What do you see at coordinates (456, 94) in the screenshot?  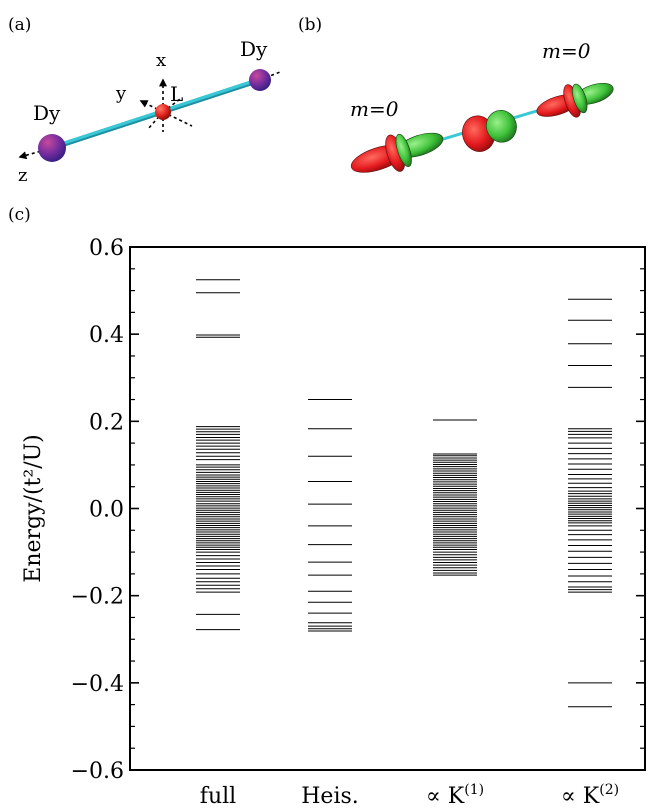 I see `panel-b: (b) m=0 m=0` at bounding box center [456, 94].